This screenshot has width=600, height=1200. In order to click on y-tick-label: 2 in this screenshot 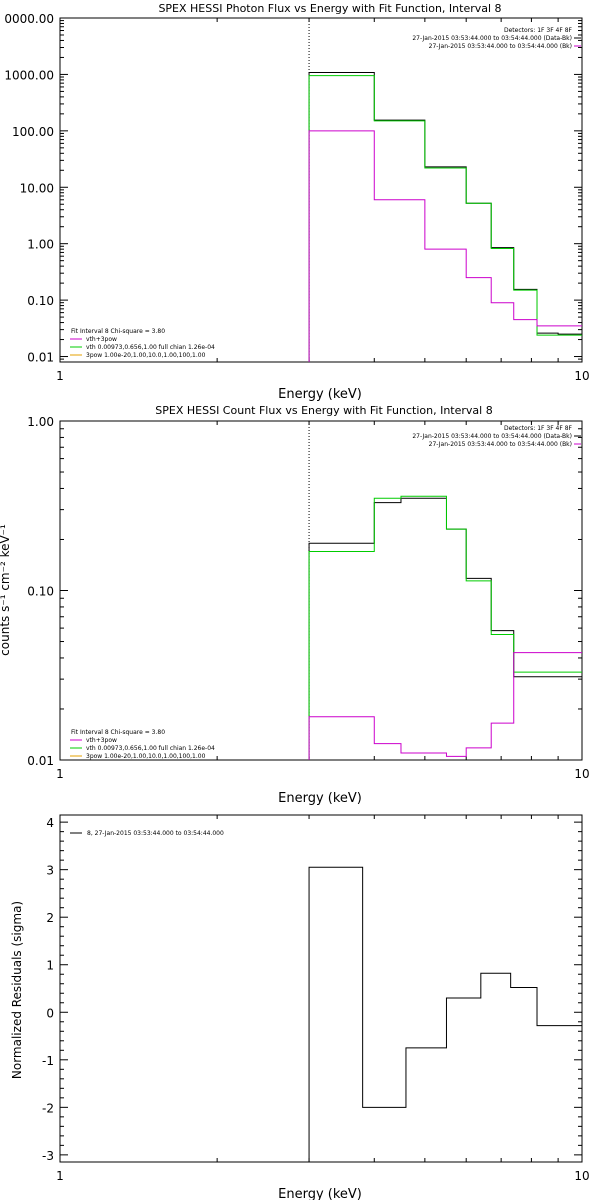, I will do `click(50, 918)`.